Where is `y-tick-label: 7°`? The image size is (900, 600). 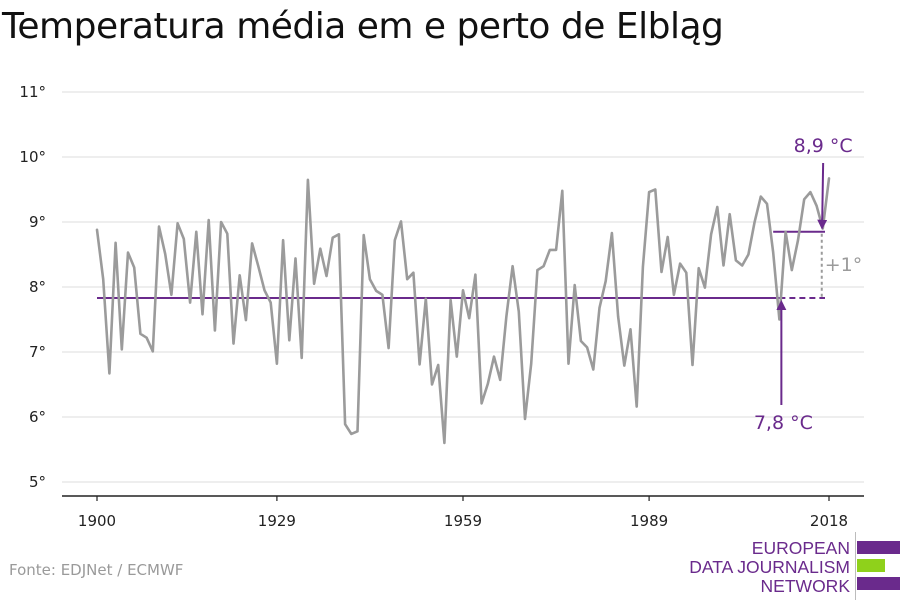
y-tick-label: 7° is located at coordinates (37, 352).